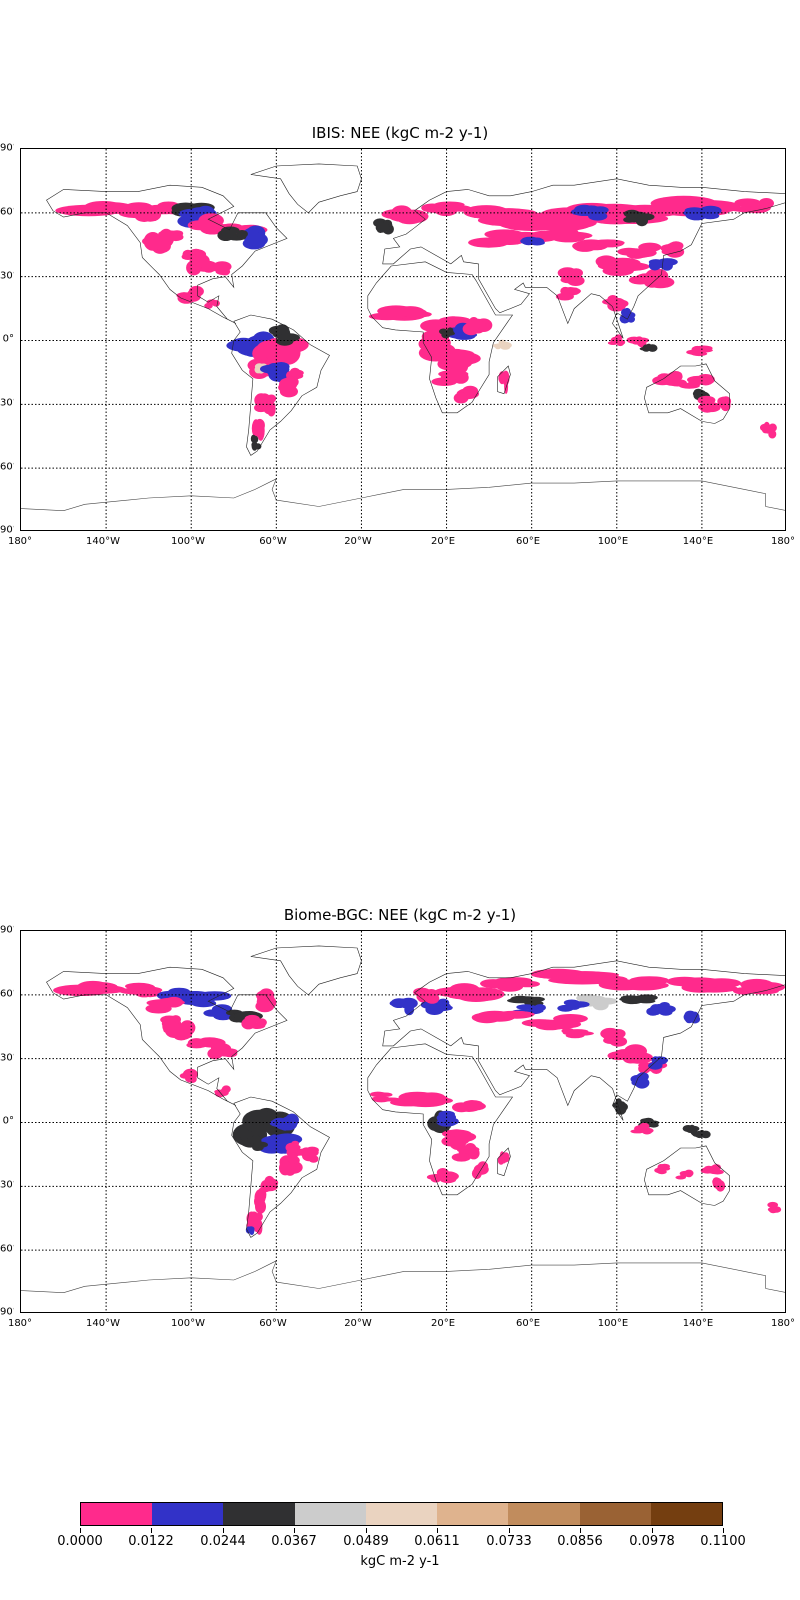 This screenshot has height=1600, width=800. I want to click on colorbar-tick-label: 0.0978, so click(652, 1541).